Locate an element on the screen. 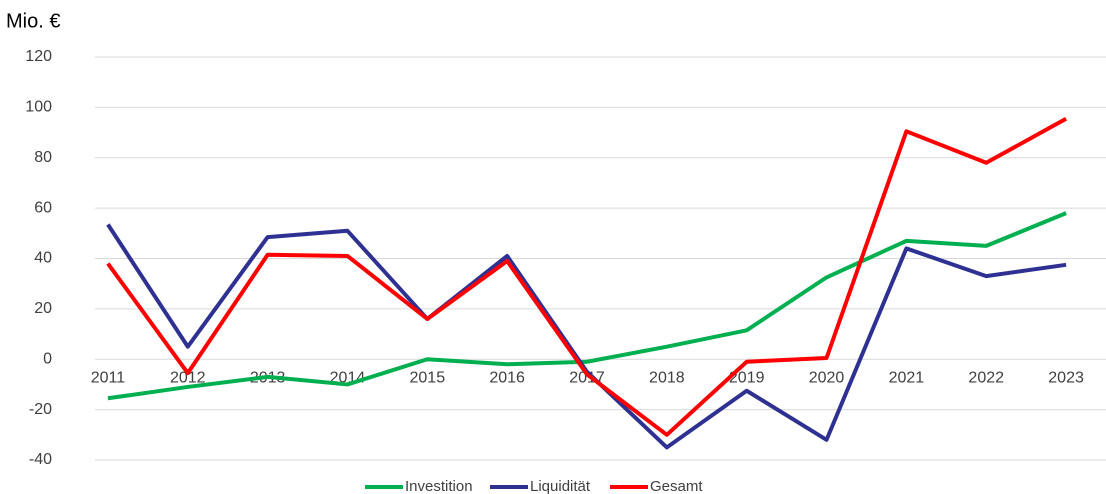 This screenshot has width=1106, height=494. y-tick-label: 120 is located at coordinates (38, 56).